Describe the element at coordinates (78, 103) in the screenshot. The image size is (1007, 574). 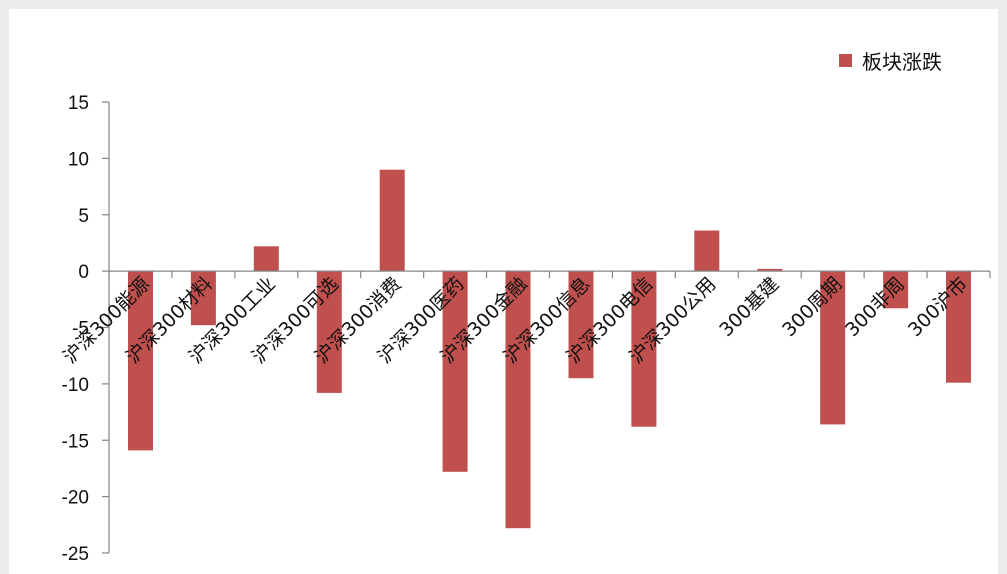
I see `y-tick-label: 15` at that location.